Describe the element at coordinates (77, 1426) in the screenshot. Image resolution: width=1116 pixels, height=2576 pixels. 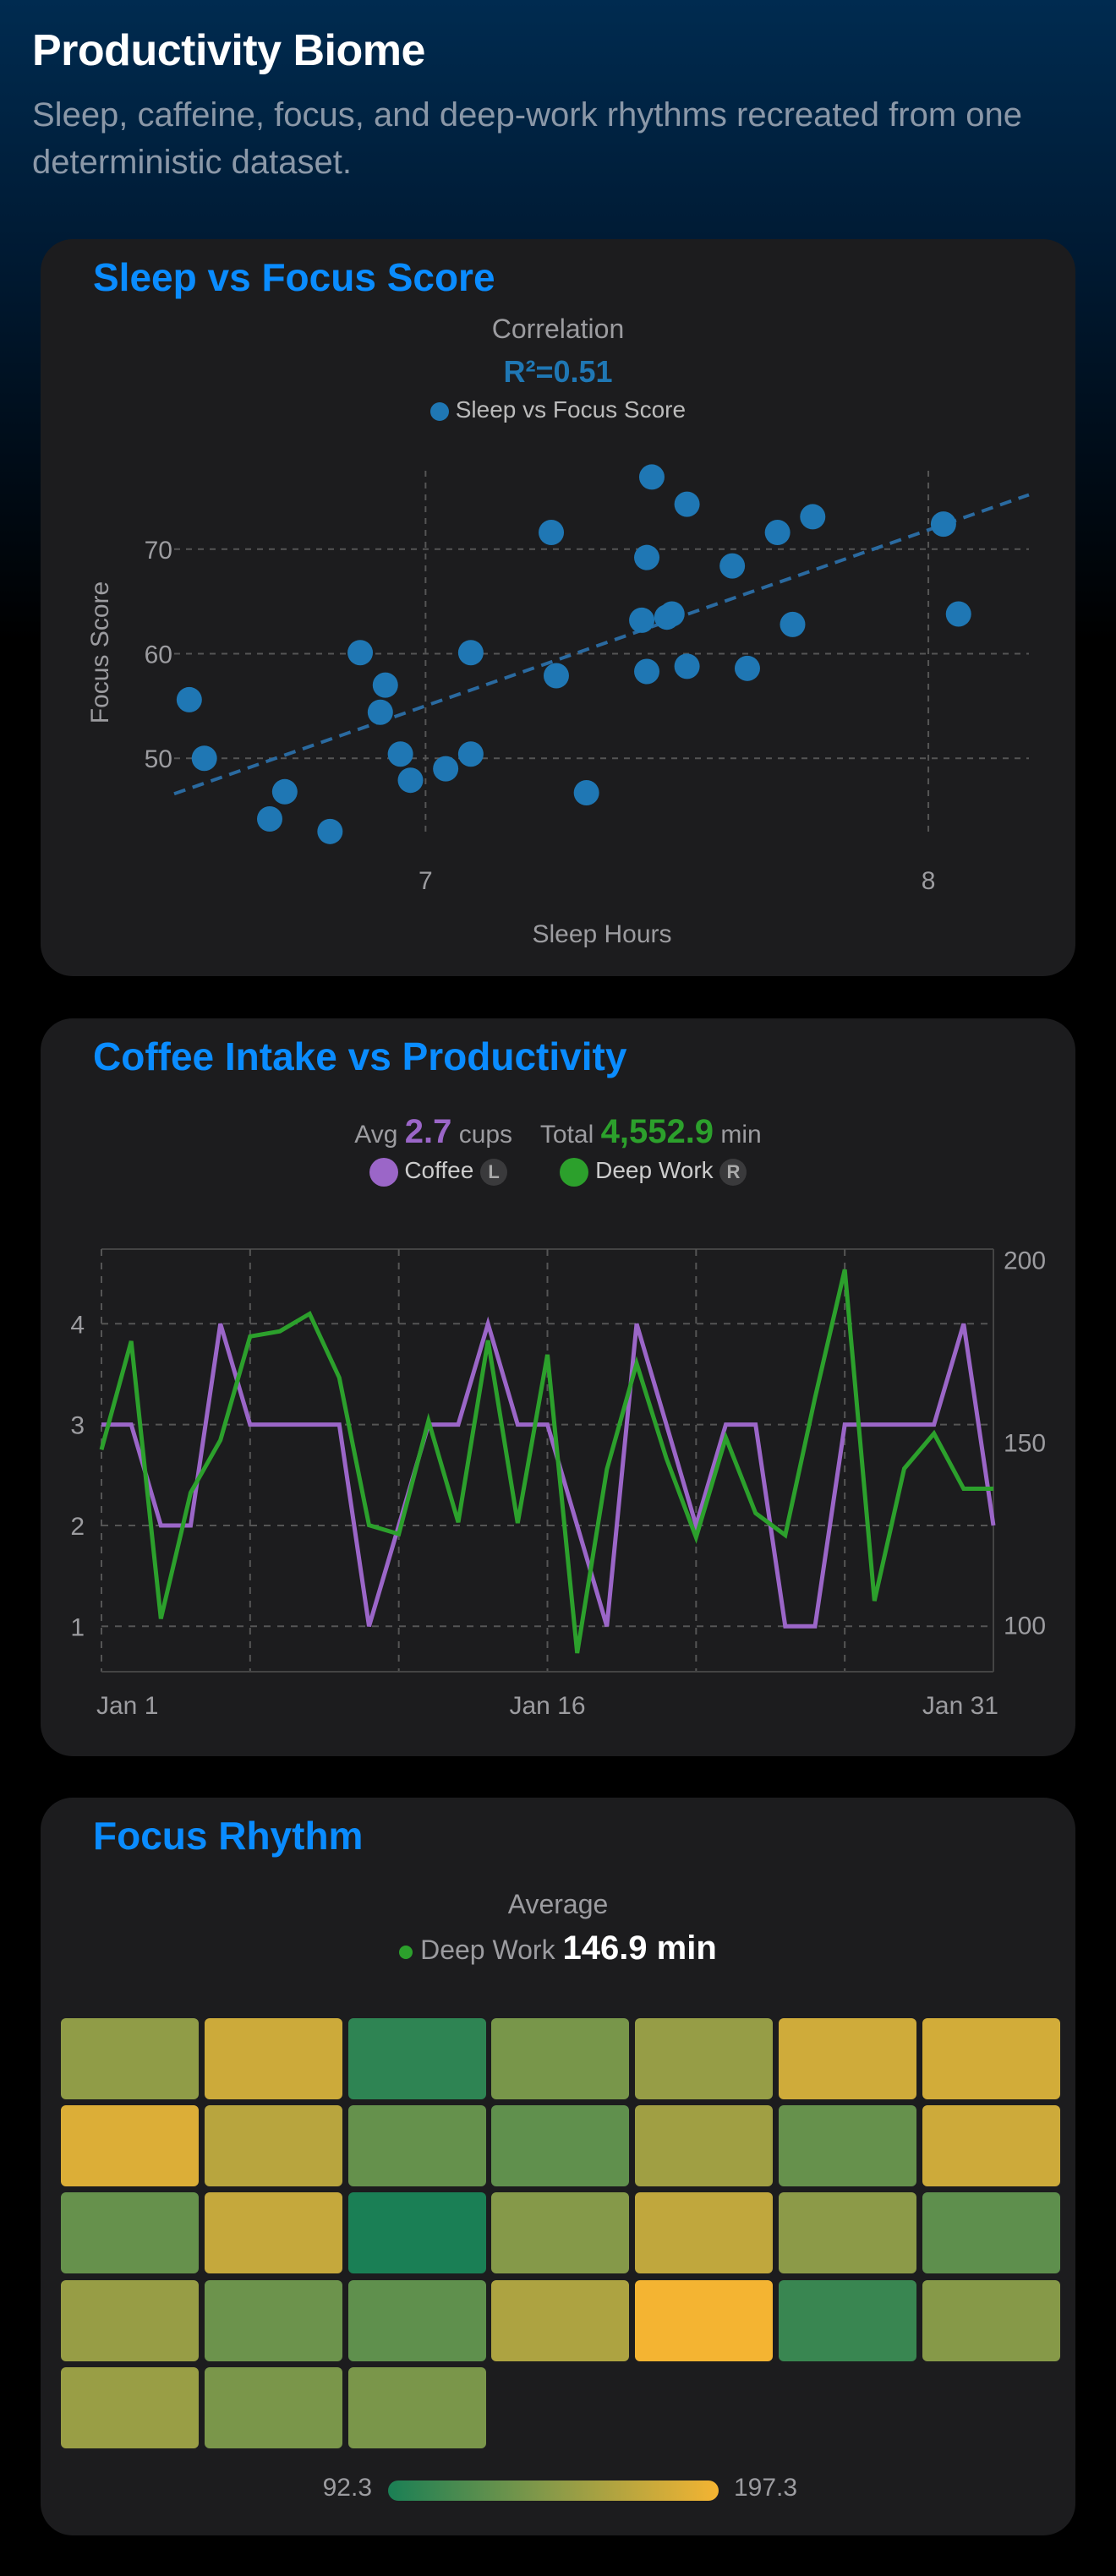
I see `left-y-tick-label: 3` at that location.